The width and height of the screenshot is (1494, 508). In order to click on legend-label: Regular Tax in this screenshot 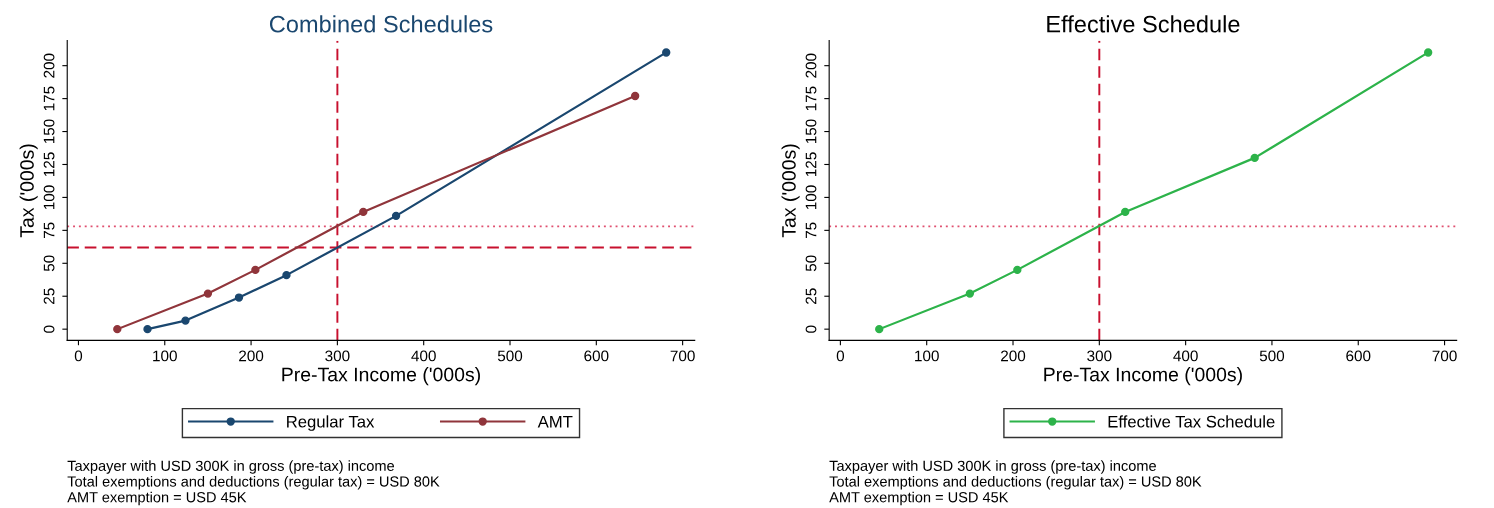, I will do `click(331, 423)`.